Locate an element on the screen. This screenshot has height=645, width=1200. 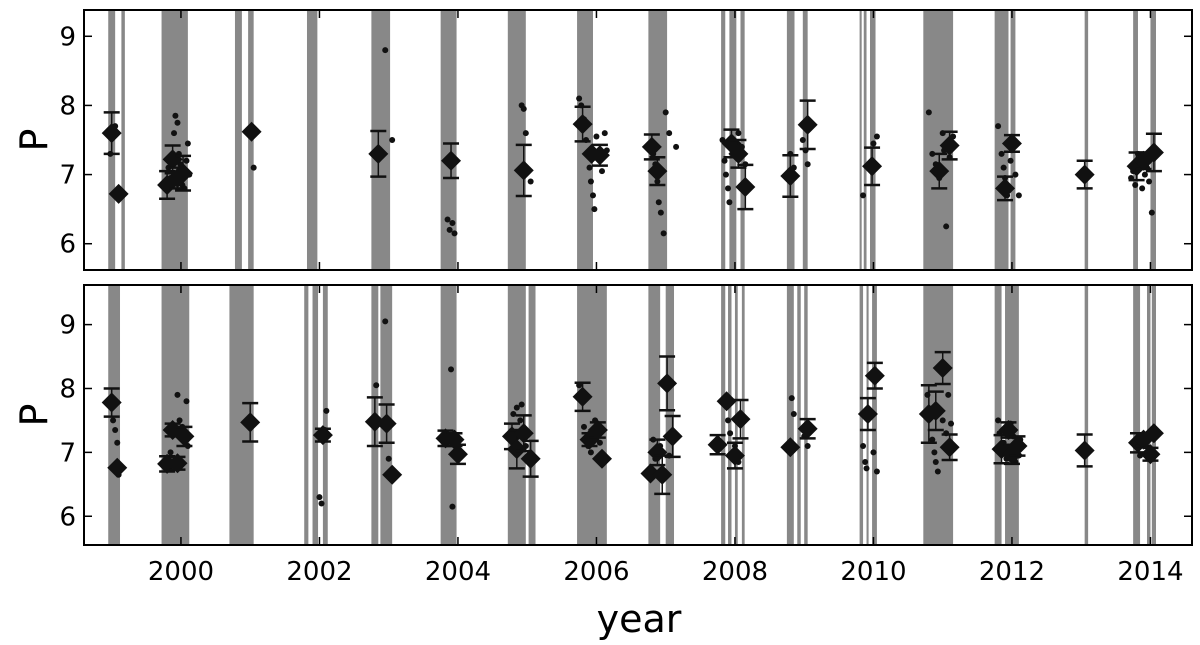
y-axis-label: P is located at coordinates (34, 415).